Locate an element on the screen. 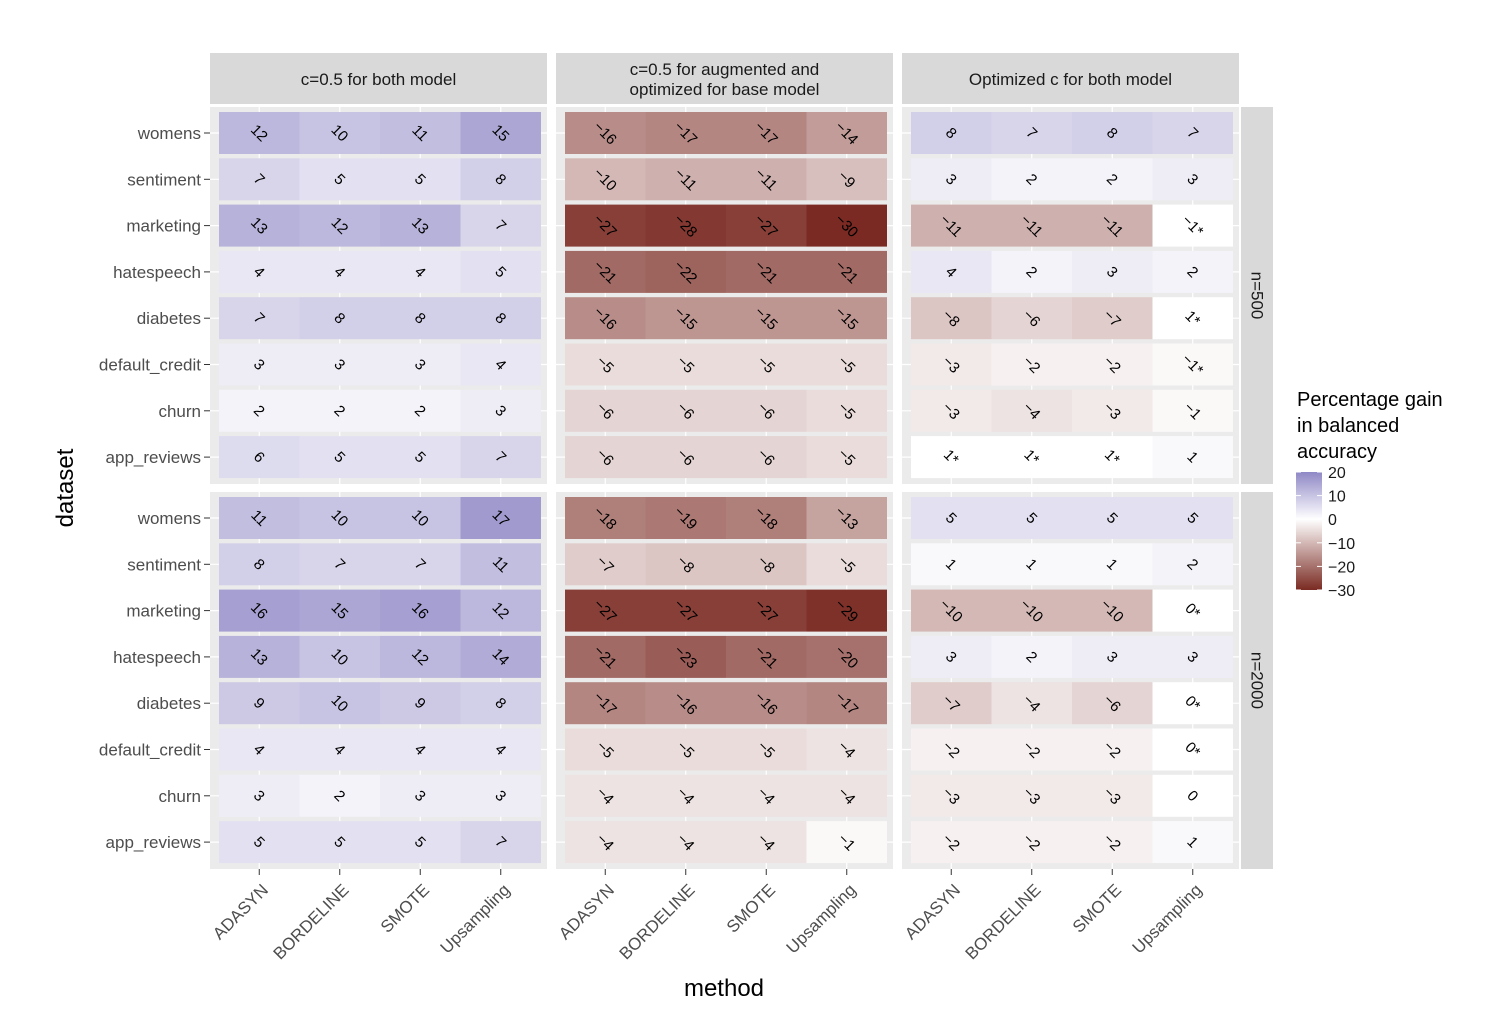 The width and height of the screenshot is (1498, 1014). strip-label: c=0.5 for both model is located at coordinates (378, 79).